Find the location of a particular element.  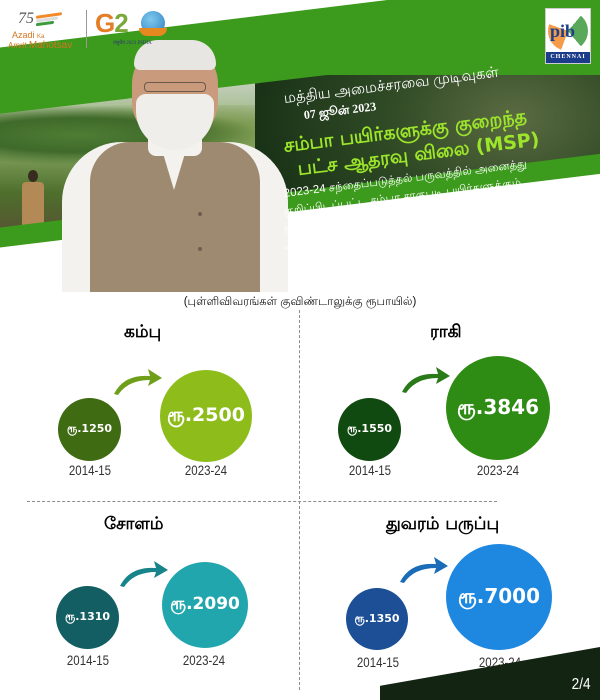

portrait-image is located at coordinates (175, 166).